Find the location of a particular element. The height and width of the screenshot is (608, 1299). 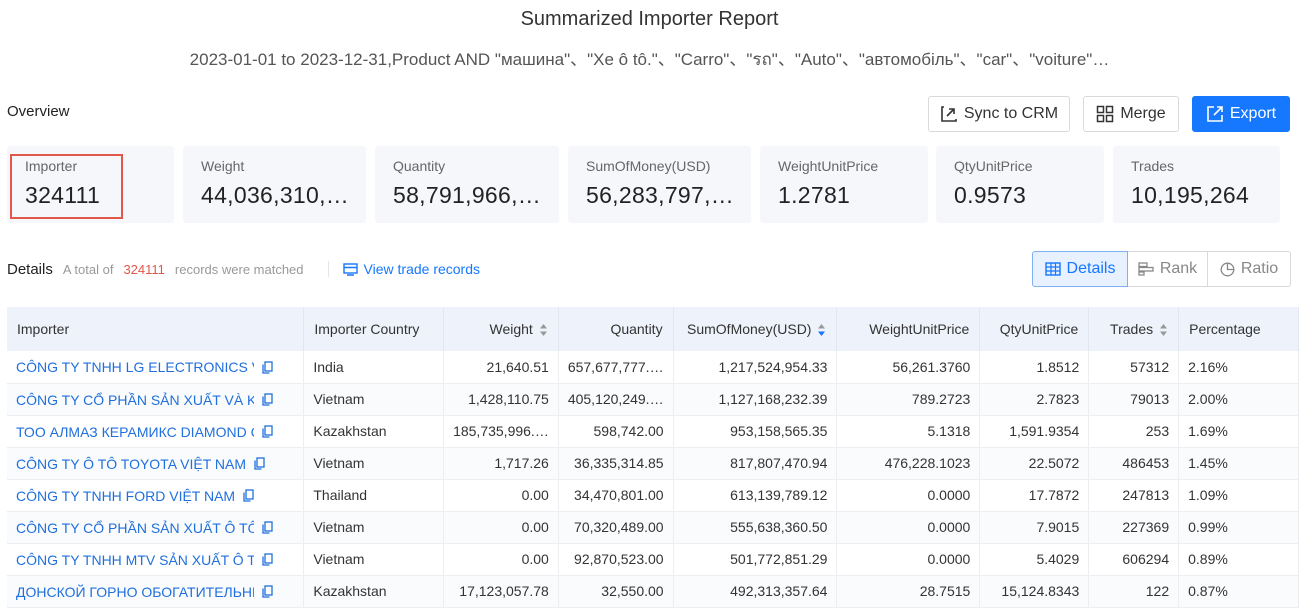

table-cell: 7.9015 is located at coordinates (1034, 527).